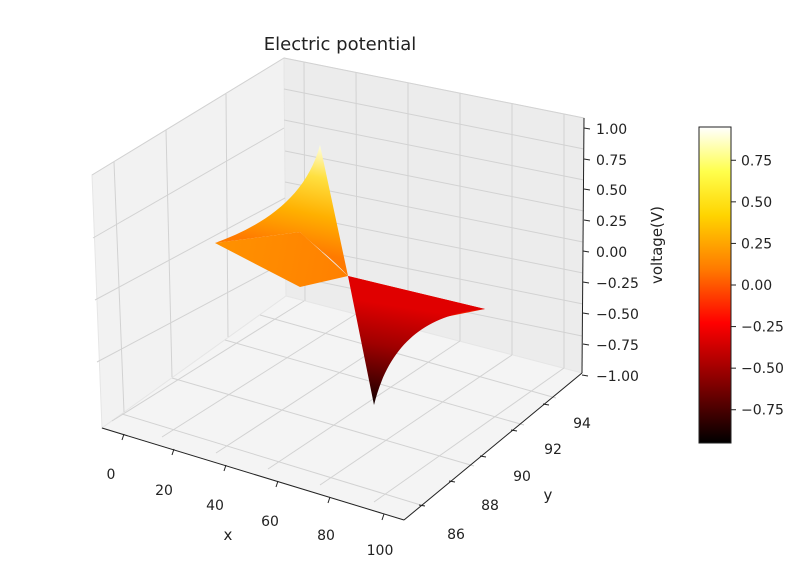  Describe the element at coordinates (762, 369) in the screenshot. I see `colorbar-tick-label: −0.50` at that location.